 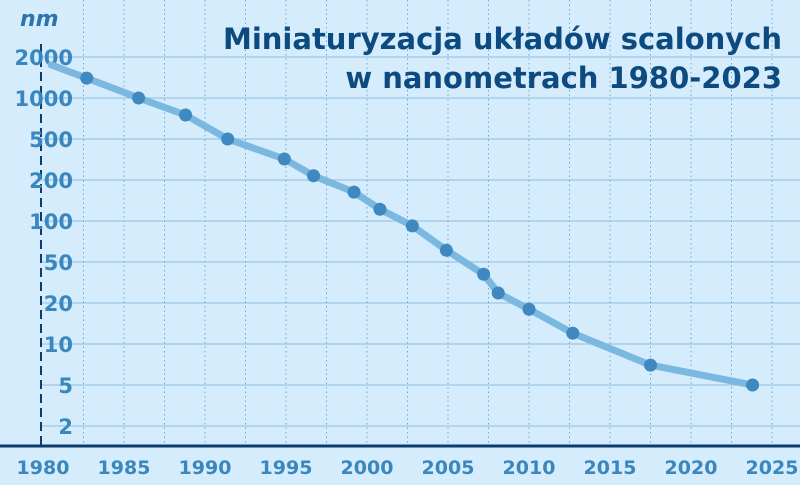 I want to click on x-tick-labels: 1980 1985 1990 1995 2000 2005 2010 2015 2020 2025, so click(x=408, y=468).